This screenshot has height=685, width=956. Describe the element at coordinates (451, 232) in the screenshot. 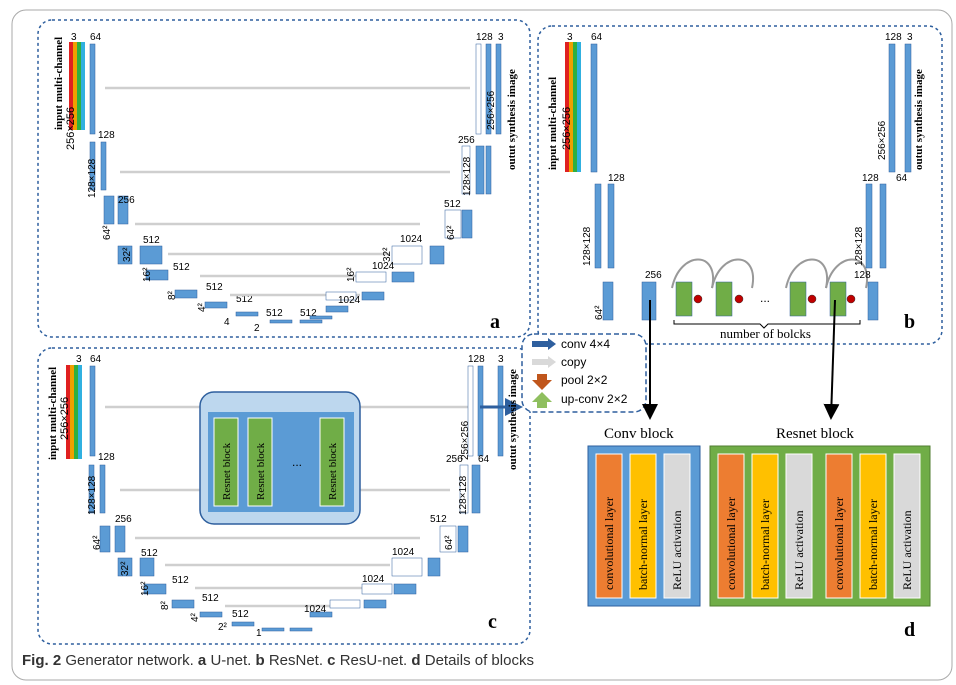

I see `out-size-64: 64²` at that location.